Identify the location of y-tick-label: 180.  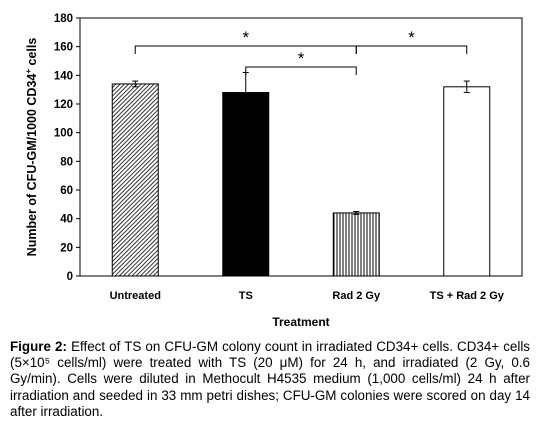
(63, 19).